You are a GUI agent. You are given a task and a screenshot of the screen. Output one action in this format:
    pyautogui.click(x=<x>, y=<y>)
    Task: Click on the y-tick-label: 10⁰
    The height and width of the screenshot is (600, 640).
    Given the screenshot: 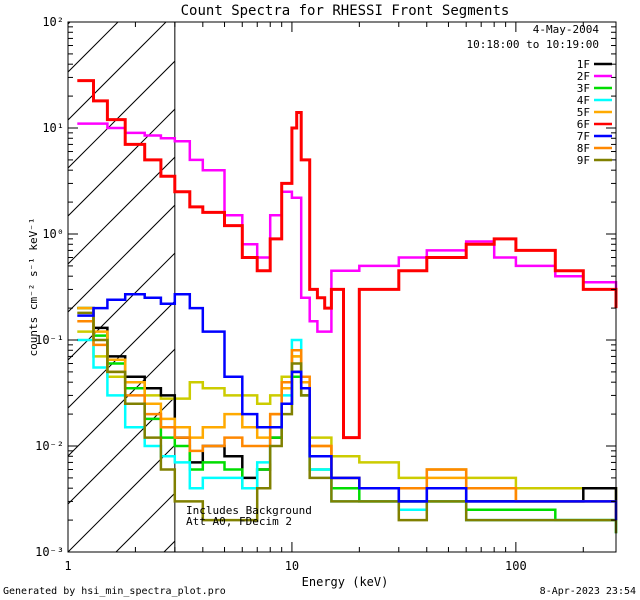 What is the action you would take?
    pyautogui.click(x=53, y=234)
    